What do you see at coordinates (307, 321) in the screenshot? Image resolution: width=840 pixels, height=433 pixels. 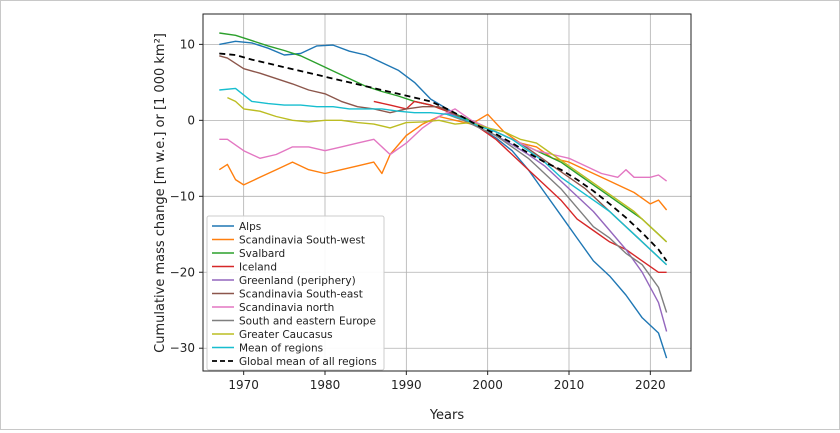 I see `legend-label-south-and-eastern-europe: South and eastern Europe` at bounding box center [307, 321].